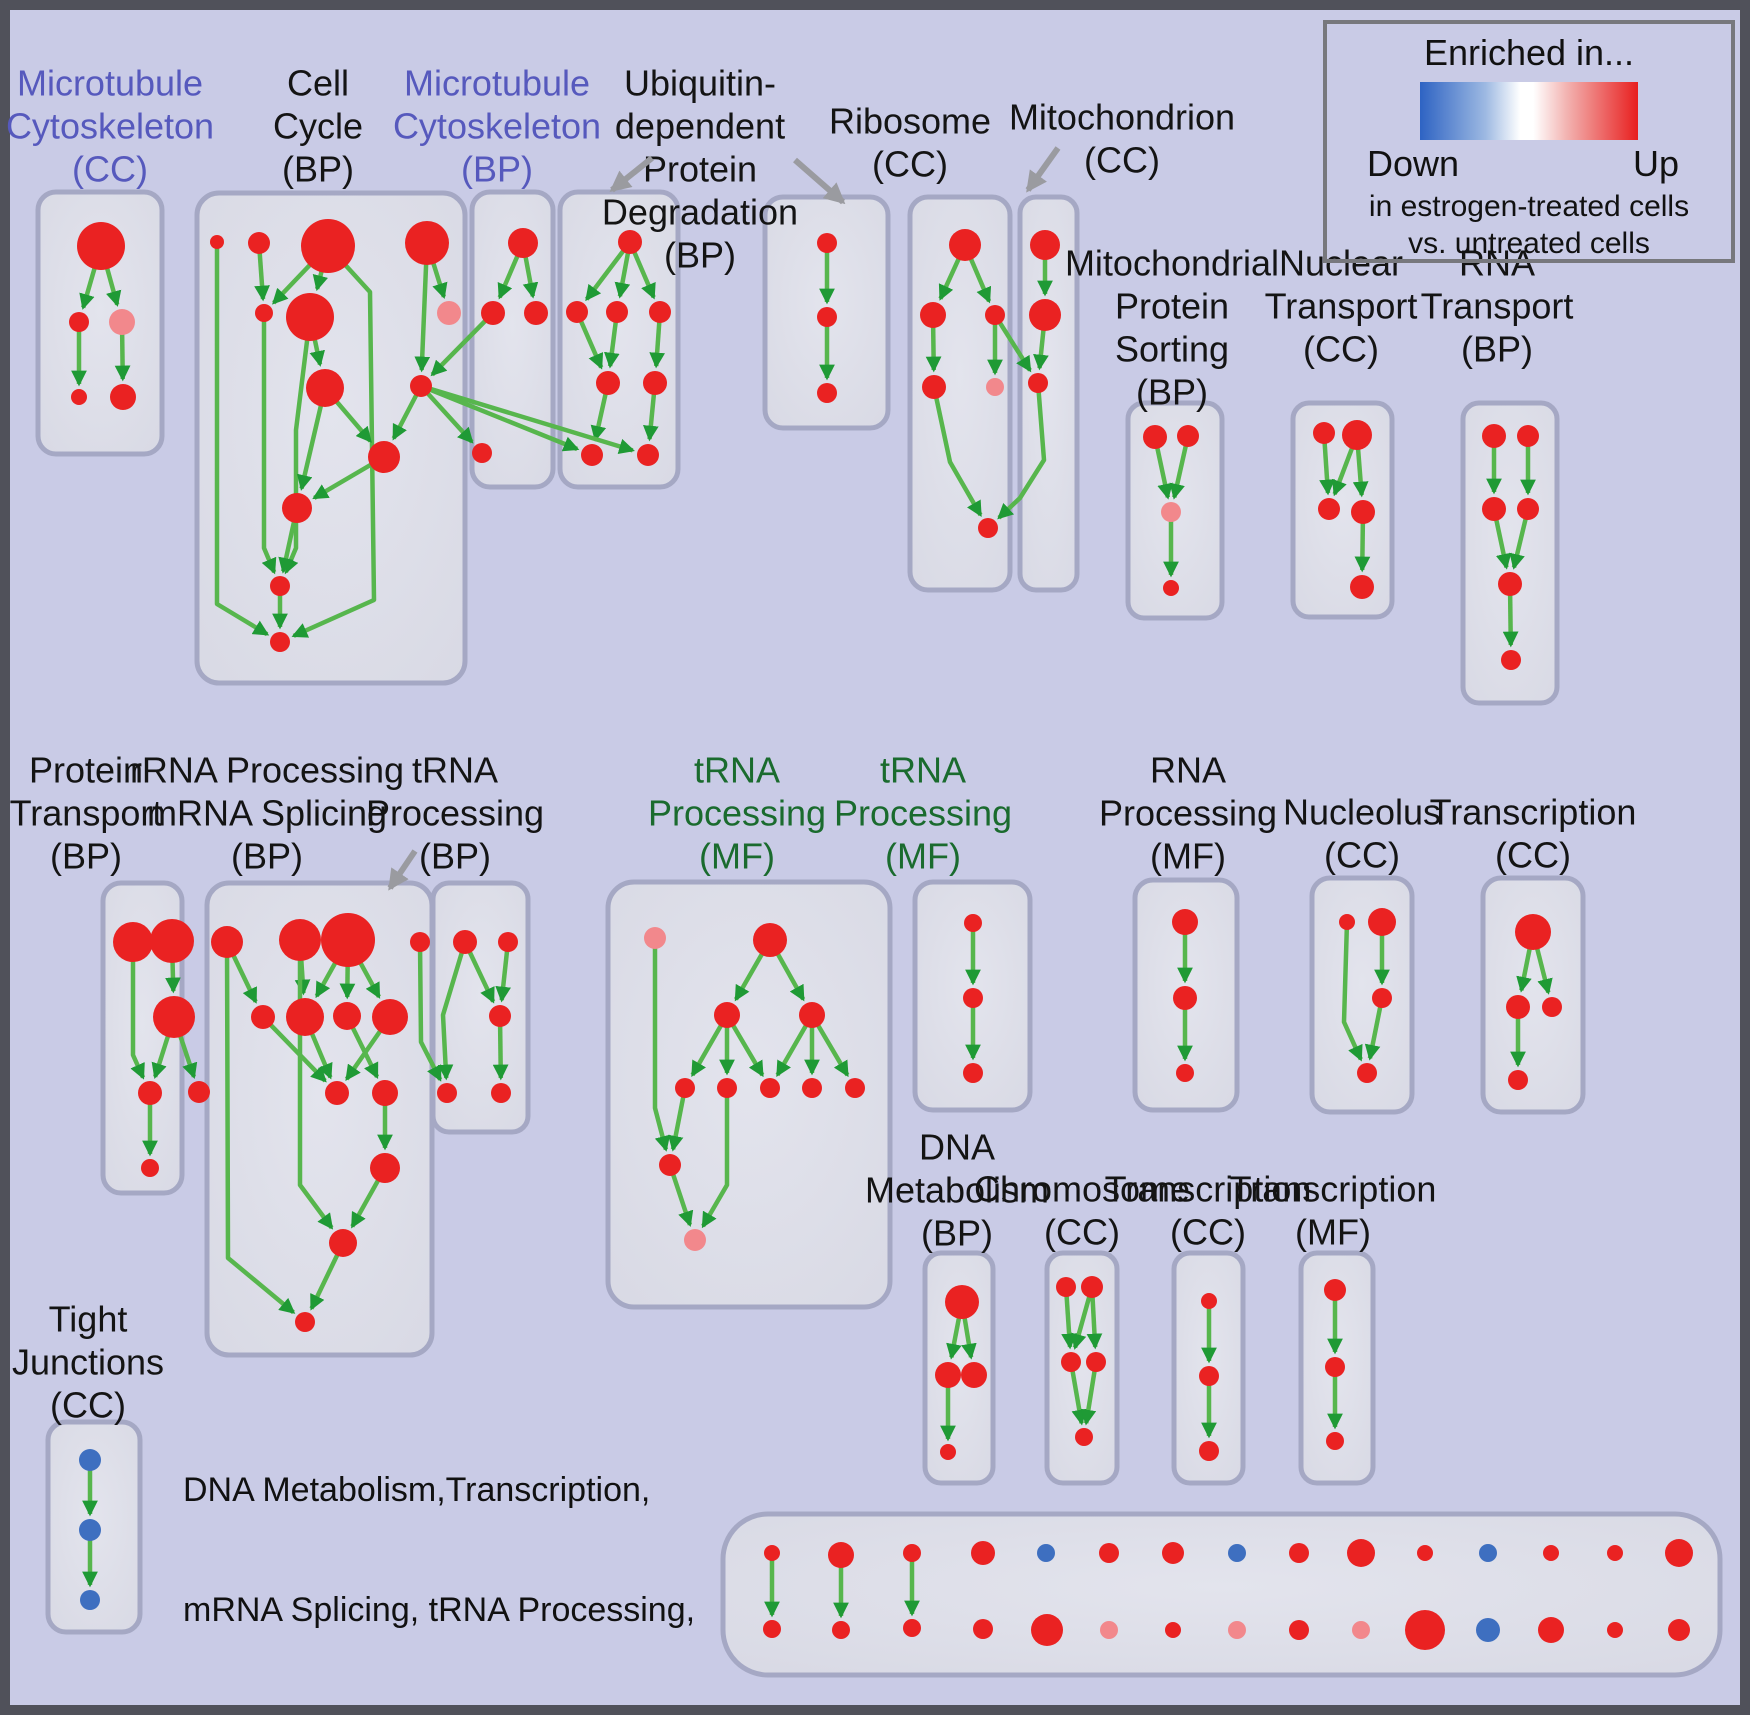 The image size is (1750, 1715). I want to click on annotation-arrow-to-ubiquitin-box-a, so click(631, 174).